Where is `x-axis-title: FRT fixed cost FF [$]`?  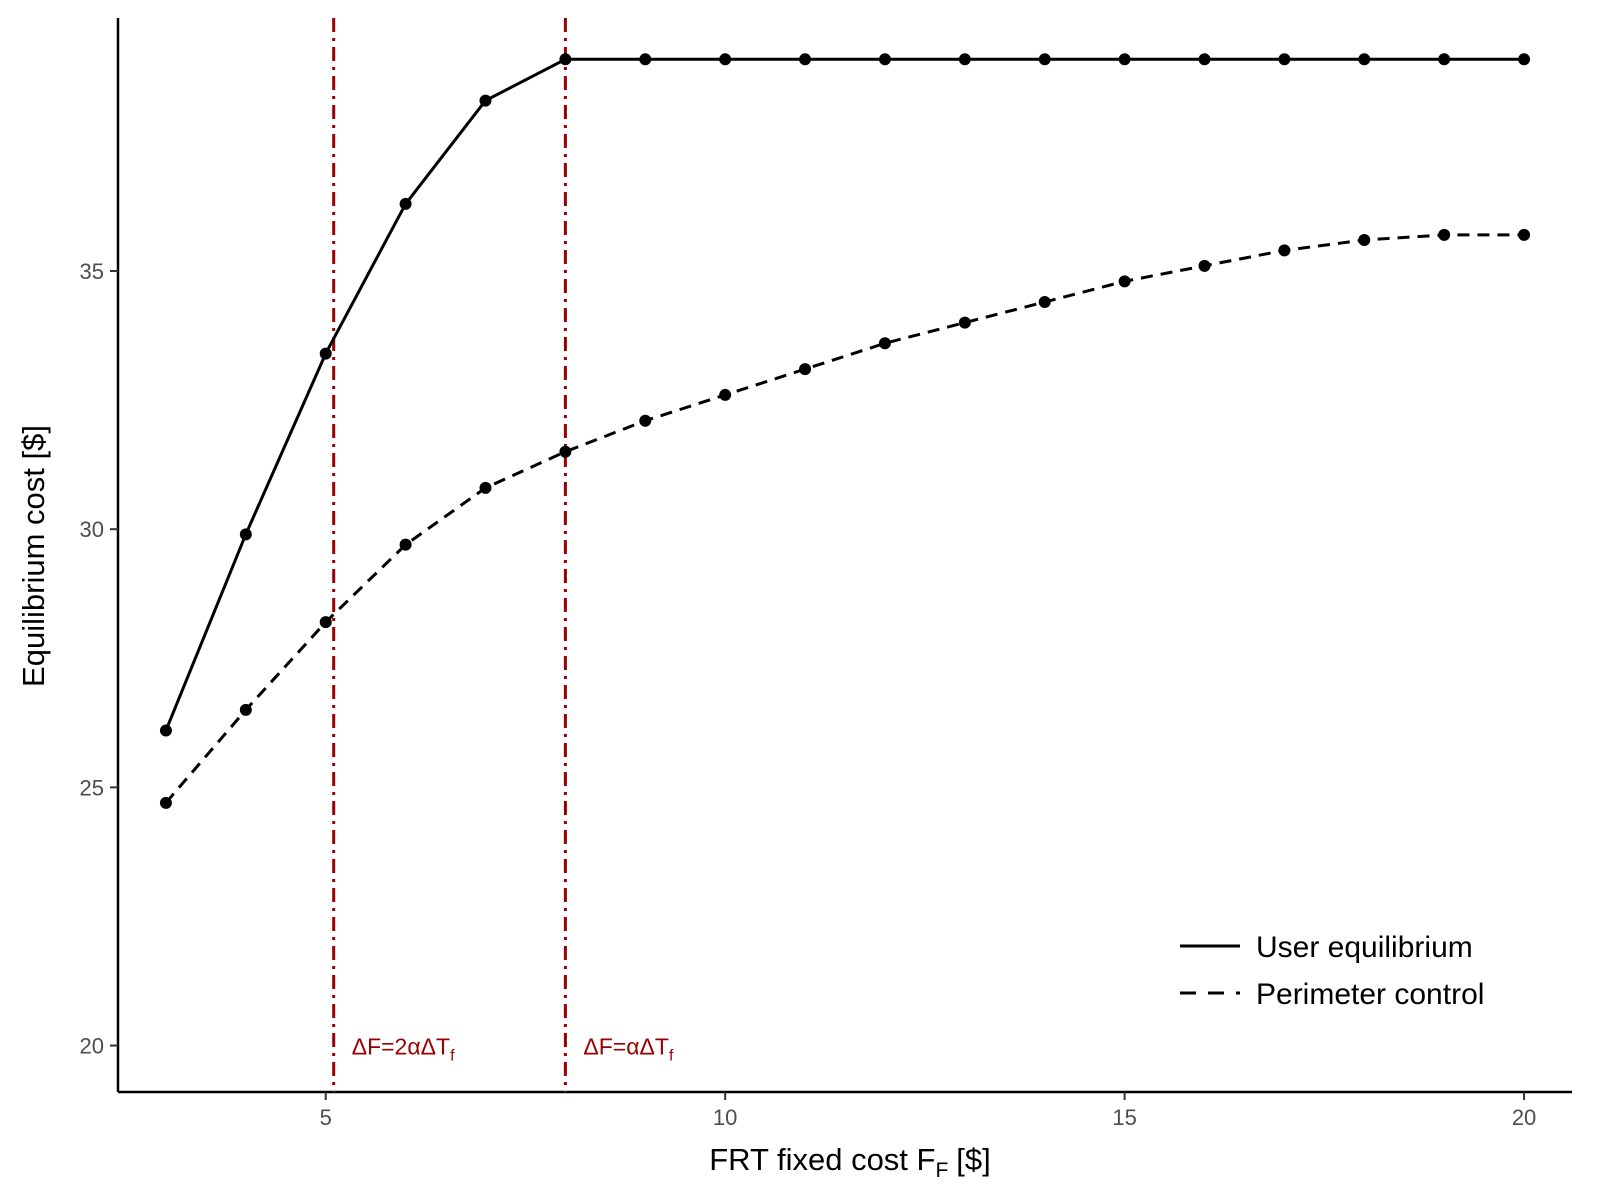 x-axis-title: FRT fixed cost FF [$] is located at coordinates (850, 1162).